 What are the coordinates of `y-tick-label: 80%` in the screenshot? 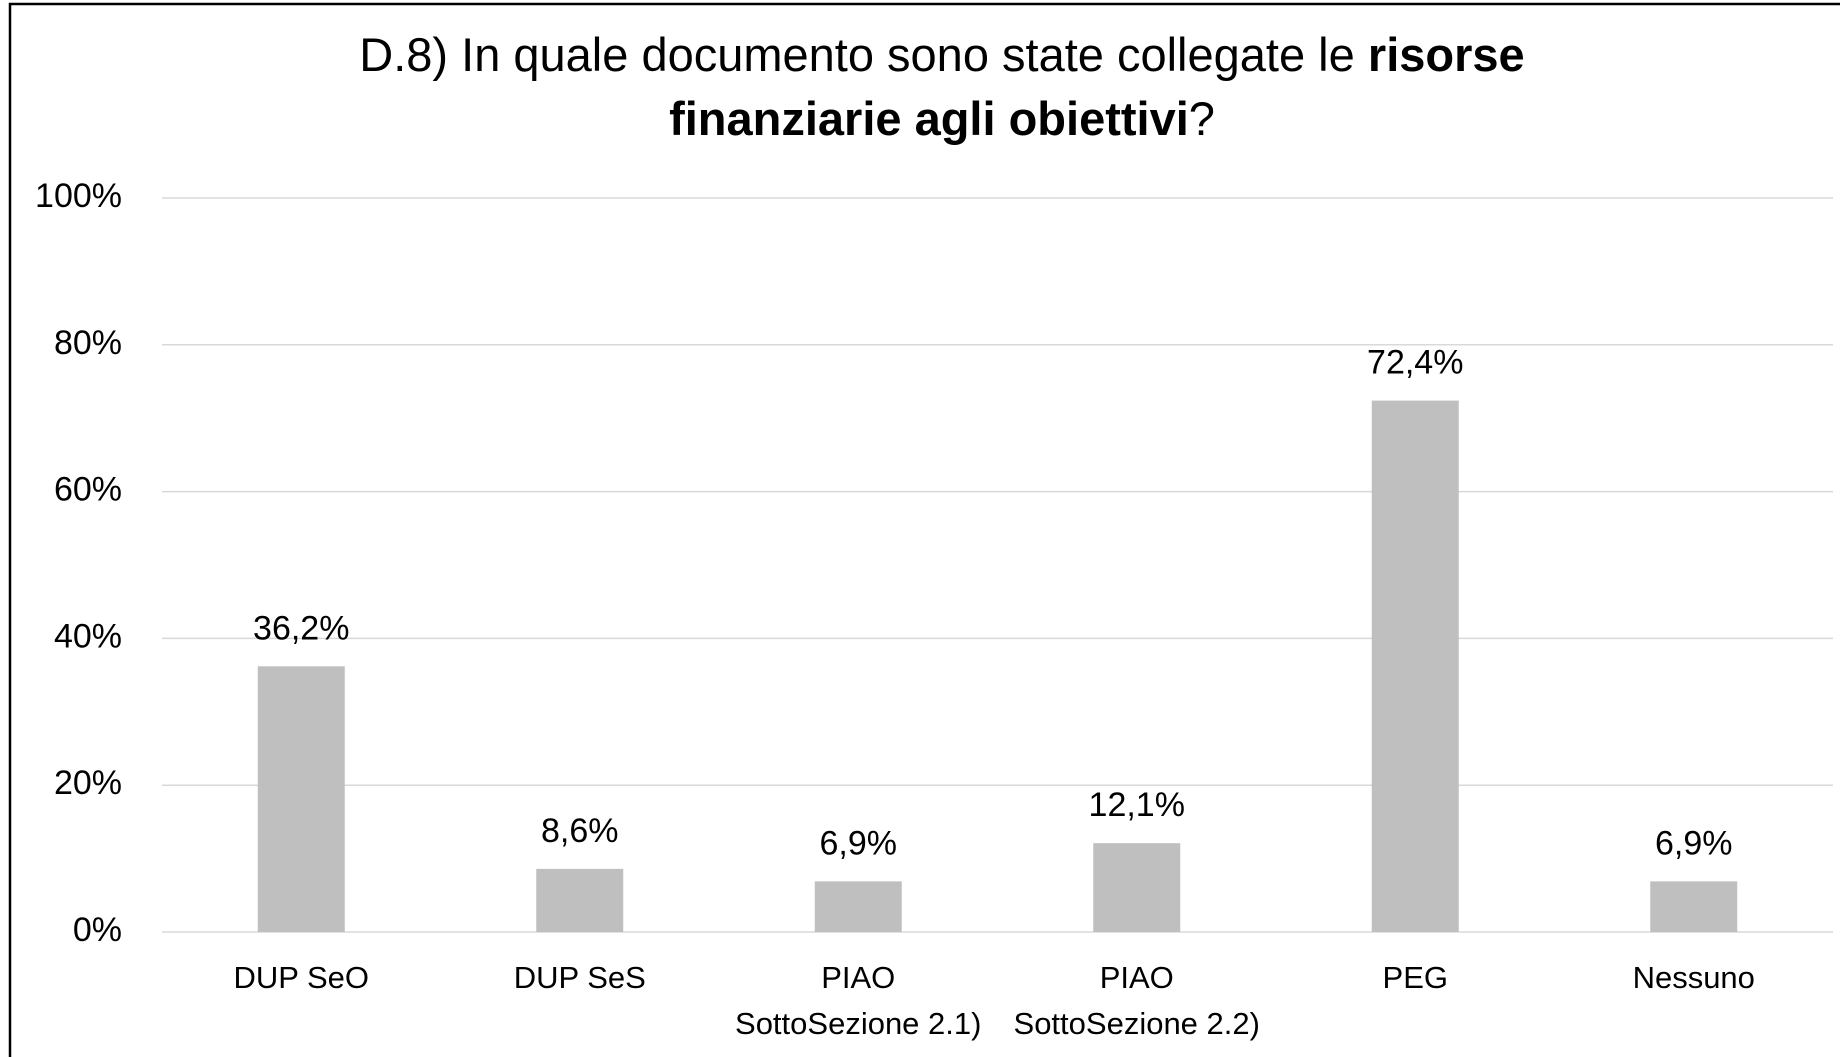 It's located at (88, 343).